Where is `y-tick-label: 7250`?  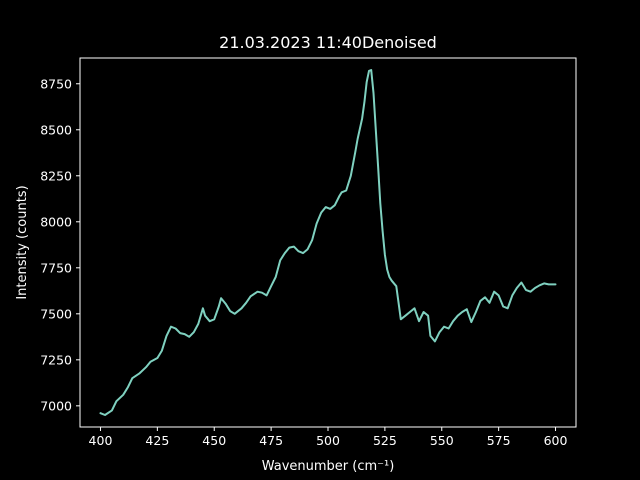
y-tick-label: 7250 is located at coordinates (56, 359).